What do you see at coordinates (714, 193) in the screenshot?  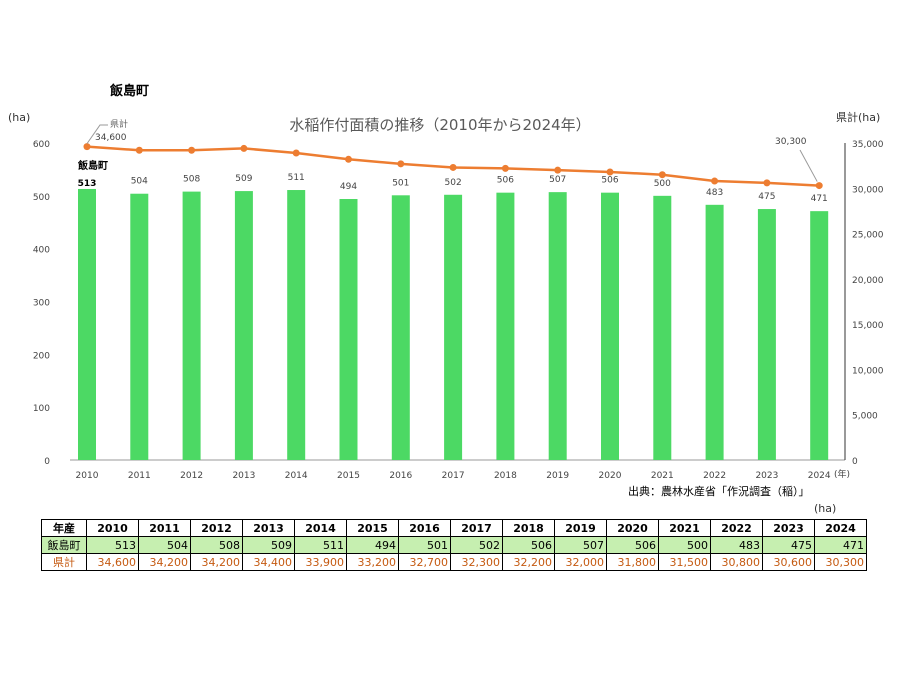 I see `bar-value-label: 483` at bounding box center [714, 193].